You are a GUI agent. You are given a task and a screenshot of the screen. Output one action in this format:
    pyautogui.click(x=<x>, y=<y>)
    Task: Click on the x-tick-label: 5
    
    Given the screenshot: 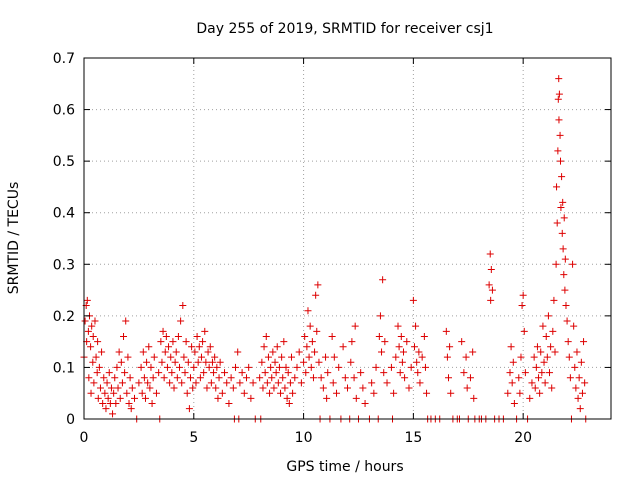 What is the action you would take?
    pyautogui.click(x=193, y=438)
    